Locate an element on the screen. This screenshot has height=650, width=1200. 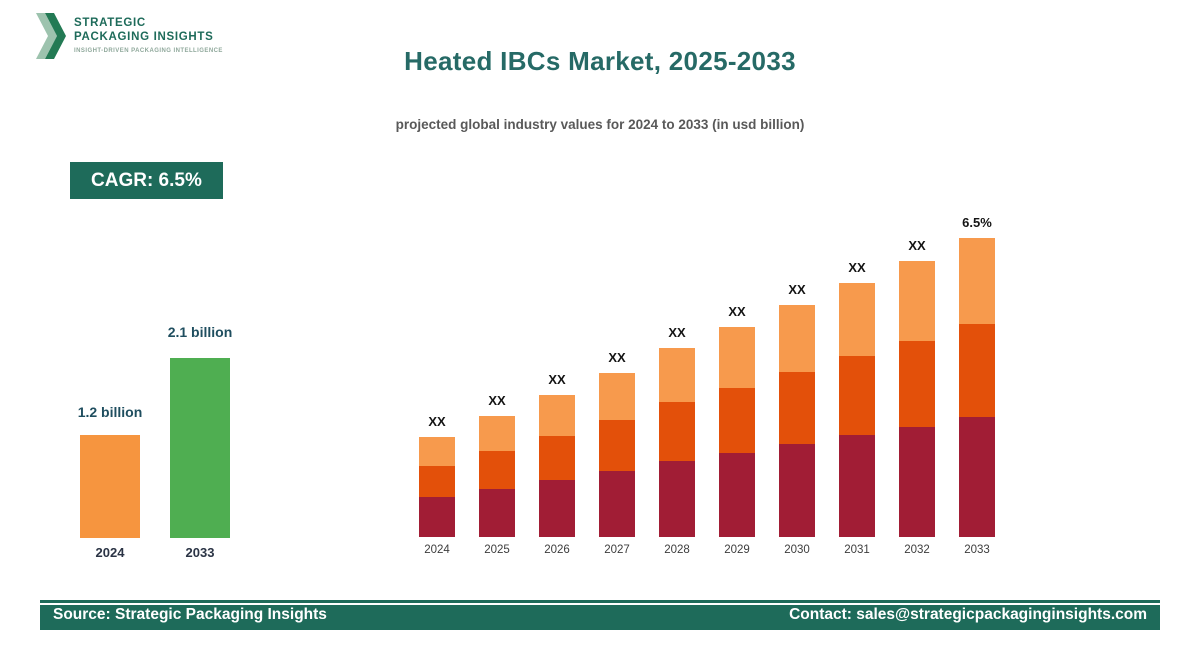
stacked-bar-2033 is located at coordinates (977, 387).